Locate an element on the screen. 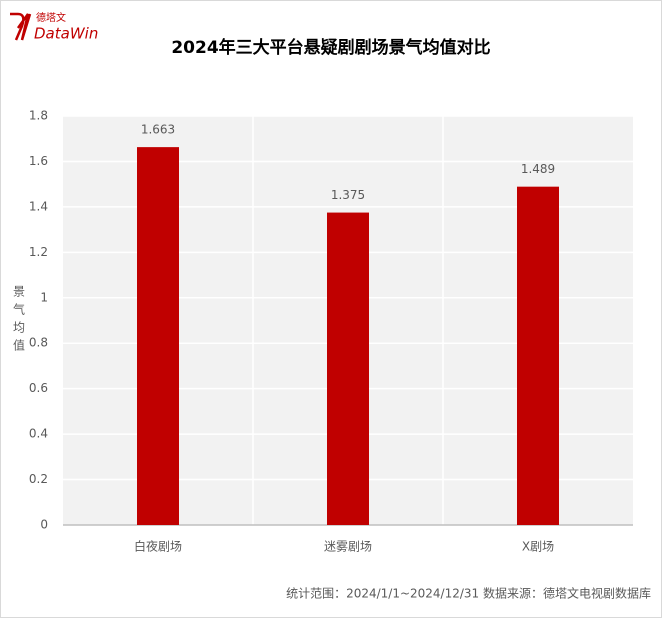 This screenshot has width=662, height=618. x-tick-label: 白夜剧场 is located at coordinates (158, 546).